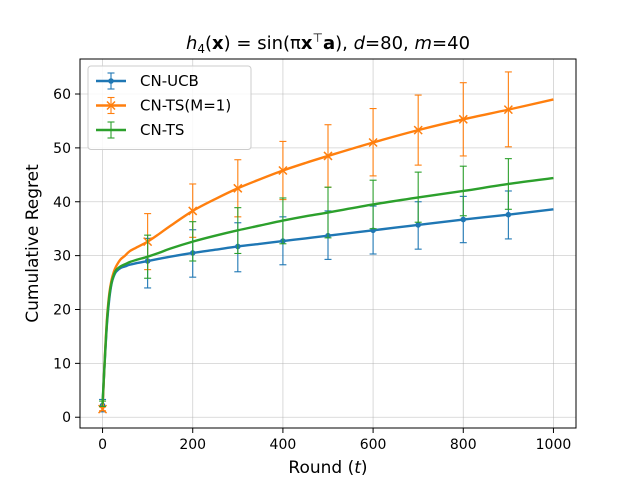  Describe the element at coordinates (218, 43) in the screenshot. I see `title-var-x: x` at that location.